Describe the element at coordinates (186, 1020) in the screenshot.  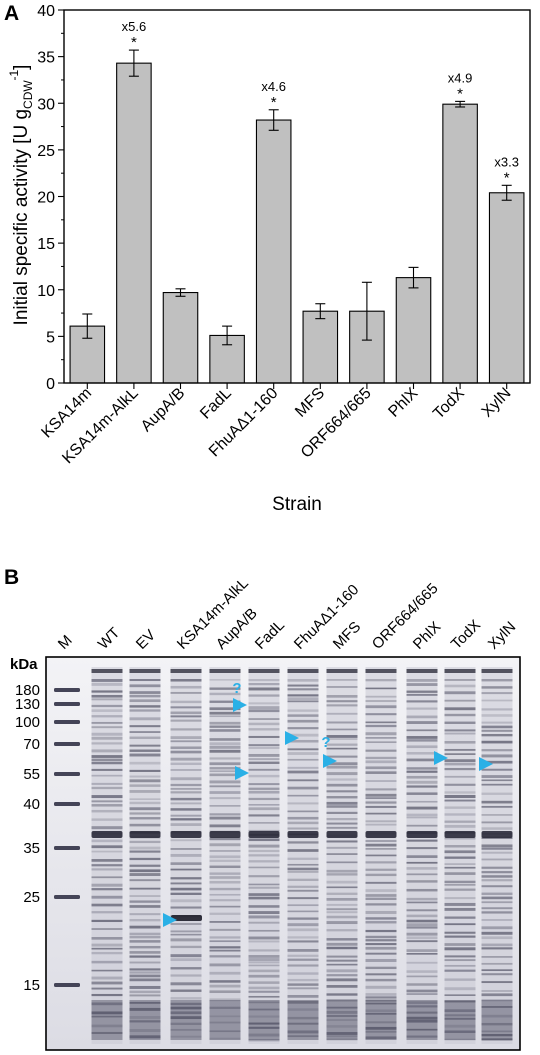
I see `gel-bottom-band` at that location.